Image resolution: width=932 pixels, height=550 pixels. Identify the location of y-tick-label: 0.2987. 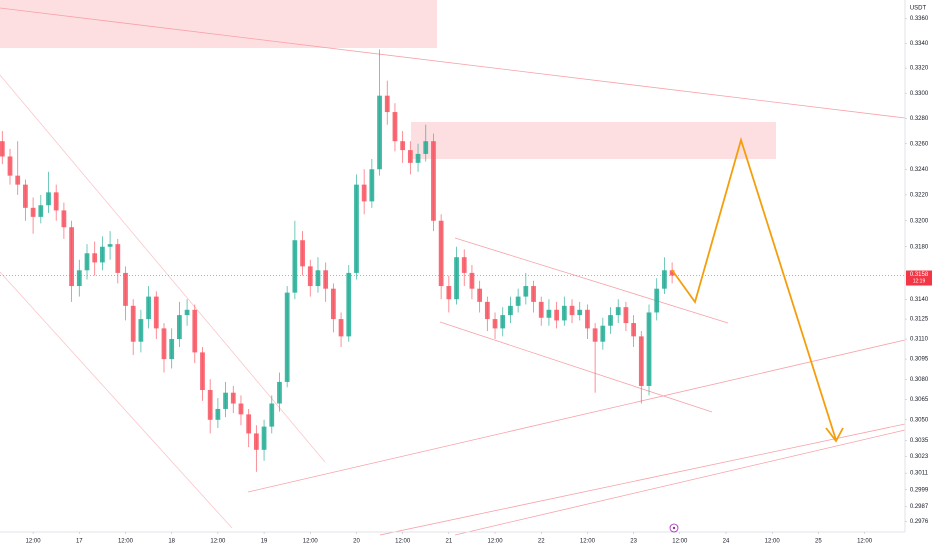
(919, 507).